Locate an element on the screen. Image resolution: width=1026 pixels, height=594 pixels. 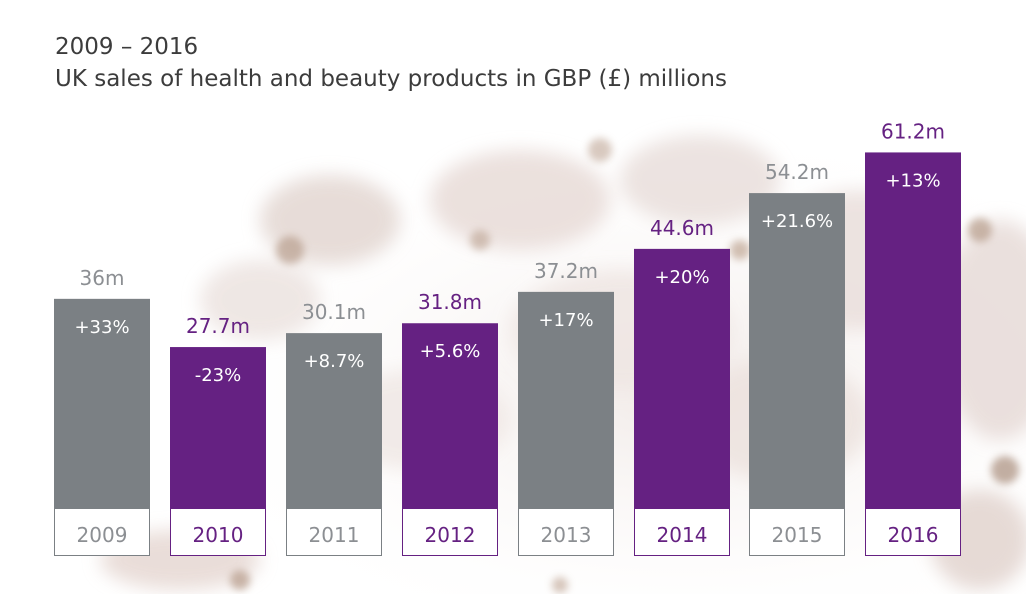
year-box-2013 is located at coordinates (566, 532).